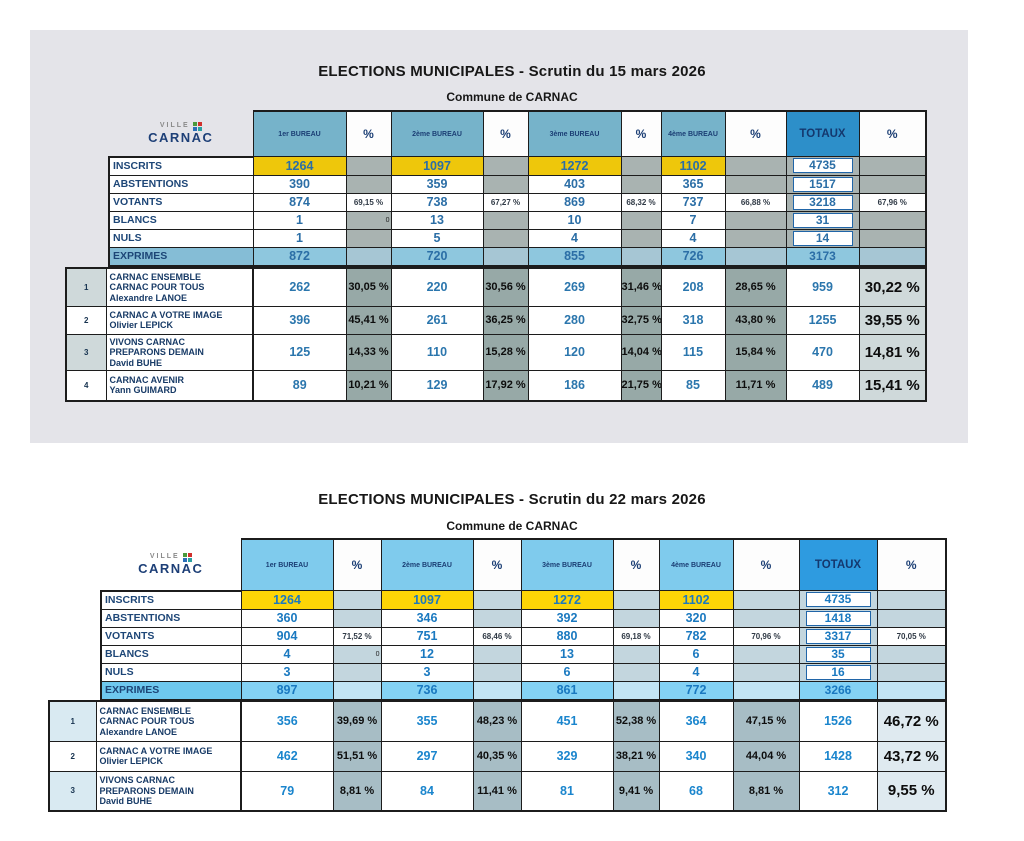 Image resolution: width=1024 pixels, height=841 pixels. I want to click on total-box: 4735, so click(822, 166).